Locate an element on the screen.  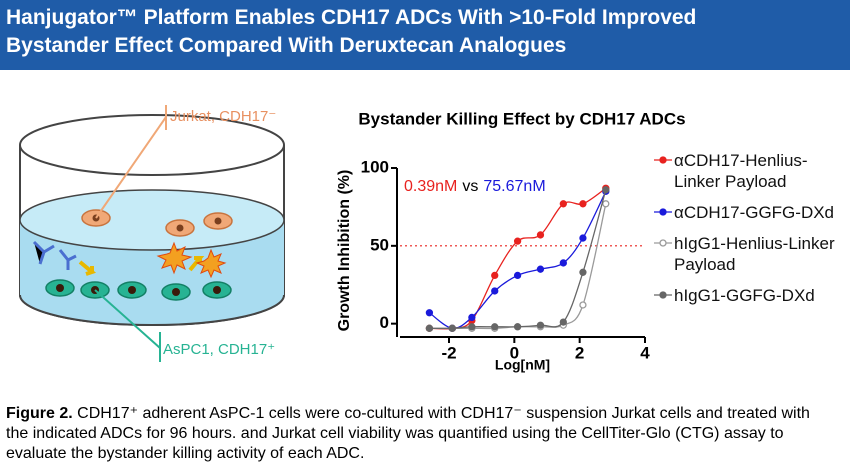
legend-item: hIgG1-GGFG-DXd is located at coordinates (747, 295).